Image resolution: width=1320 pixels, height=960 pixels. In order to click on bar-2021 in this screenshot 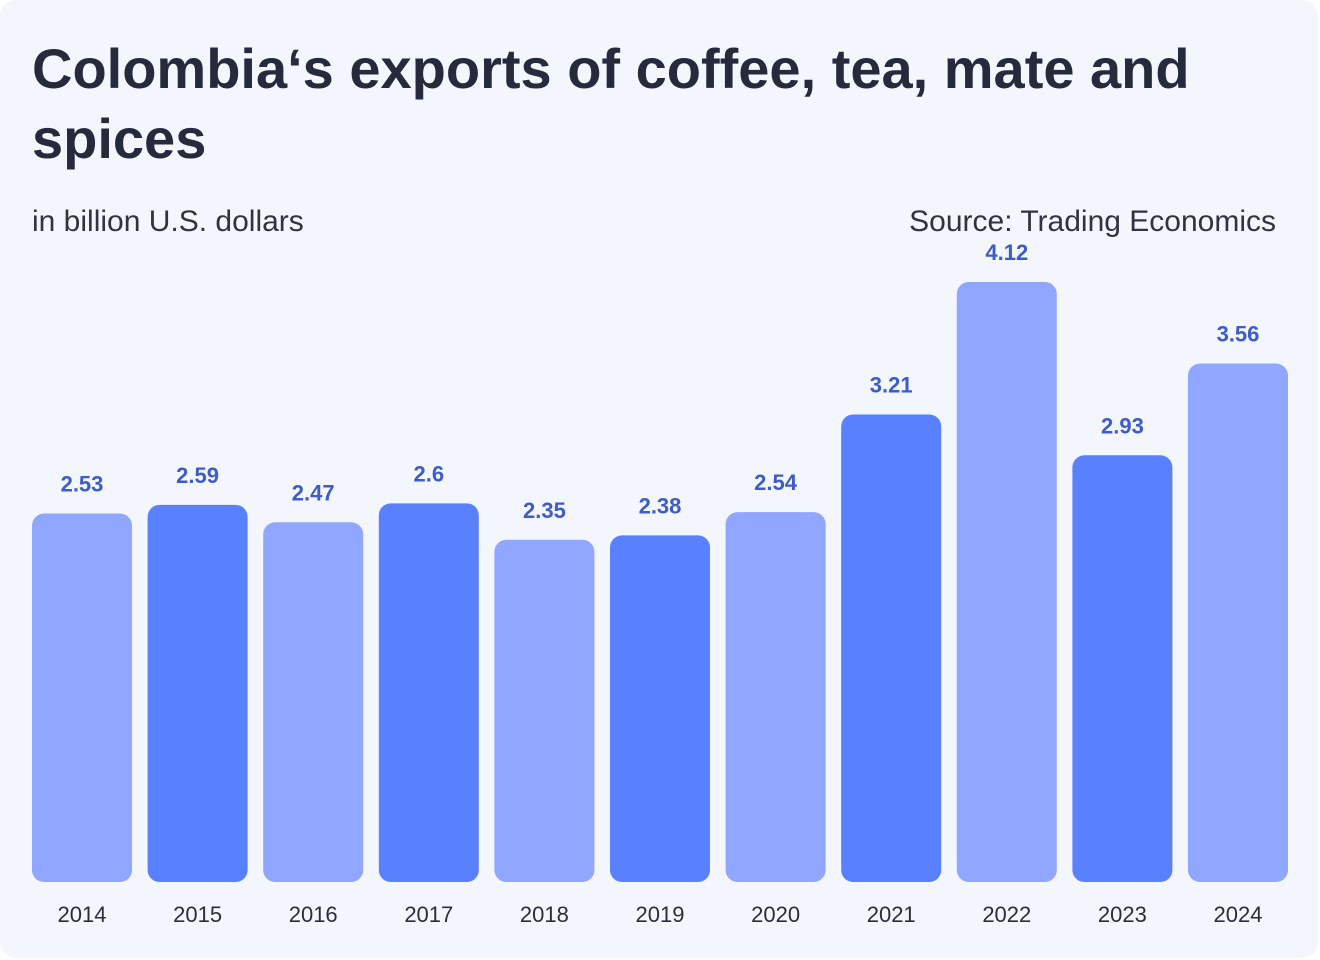, I will do `click(891, 648)`.